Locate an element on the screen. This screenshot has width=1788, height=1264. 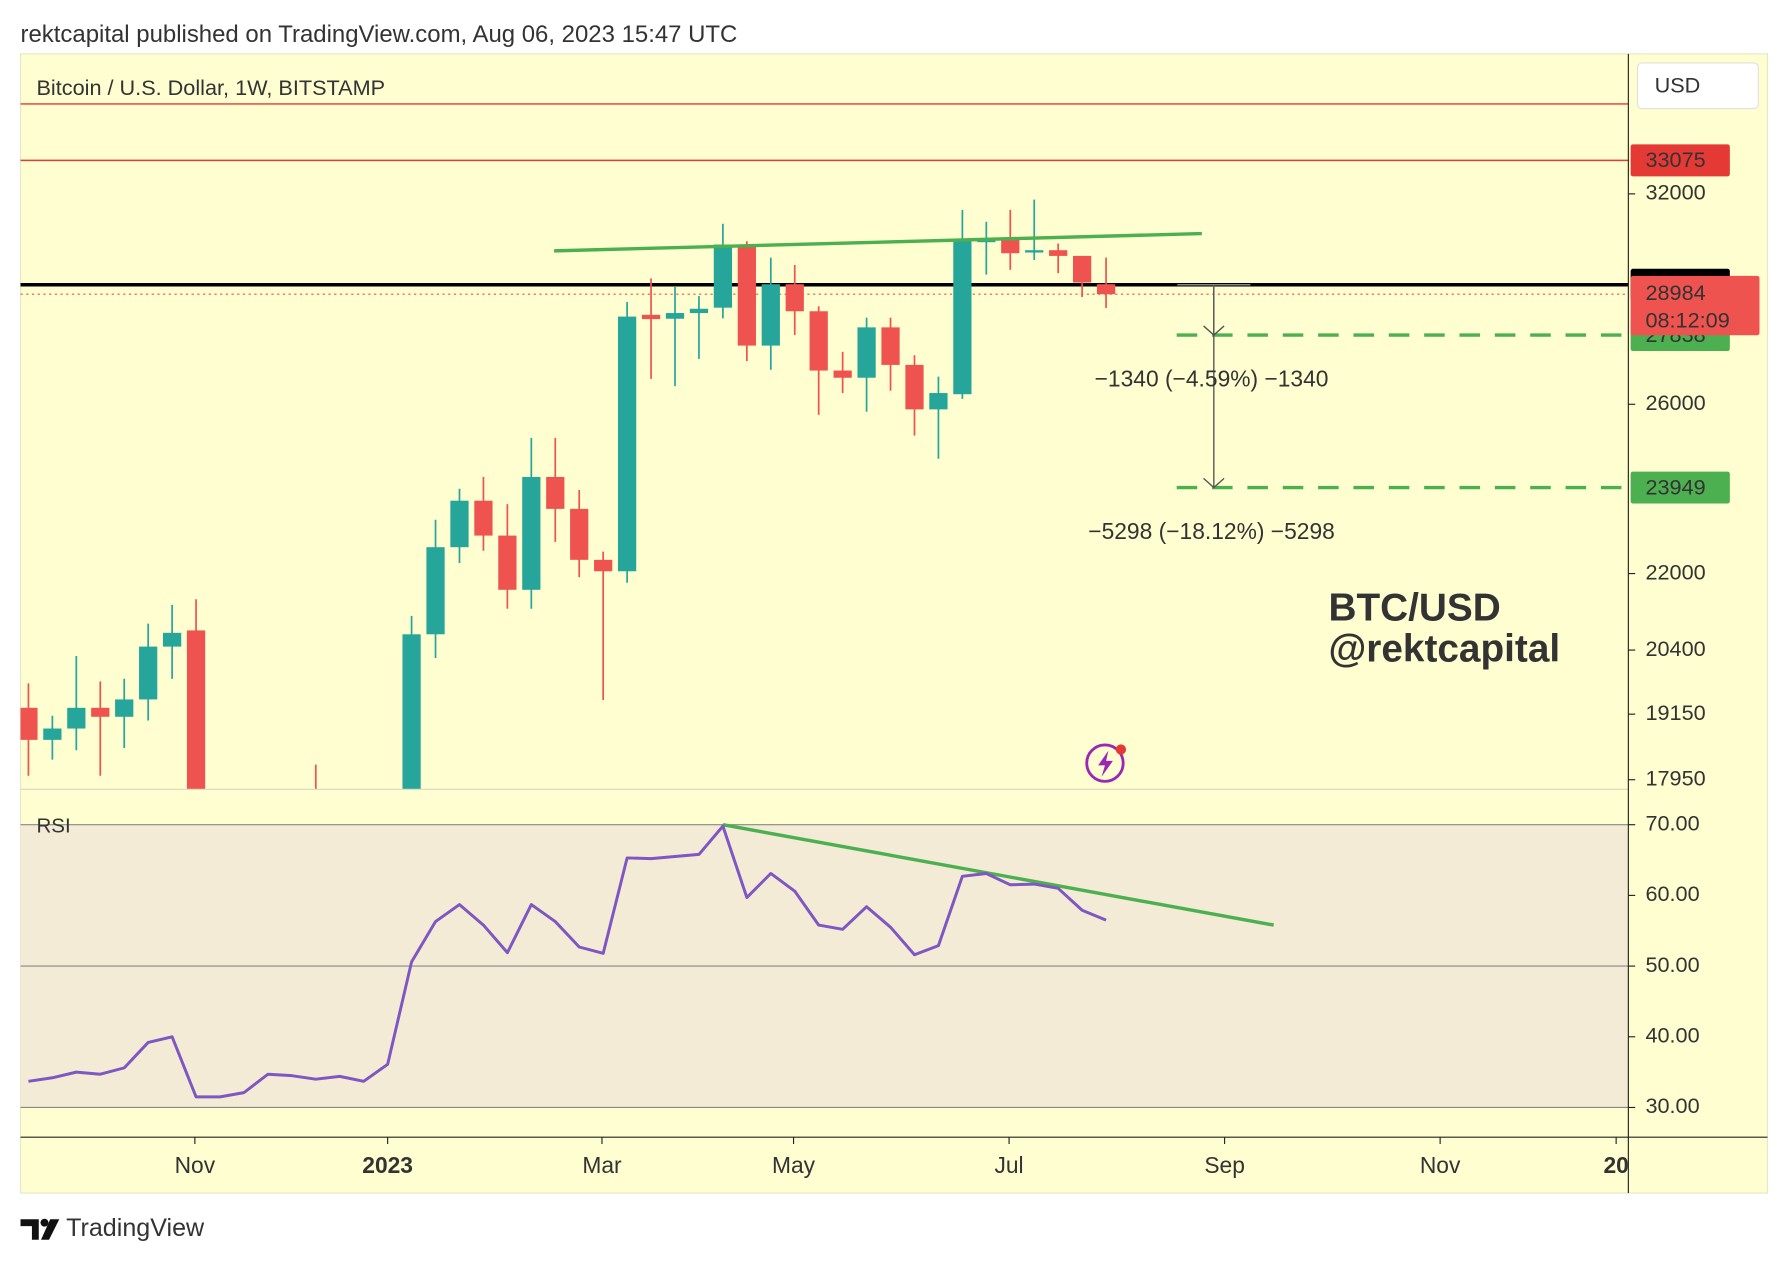
x-tick-label: Mar is located at coordinates (602, 1165).